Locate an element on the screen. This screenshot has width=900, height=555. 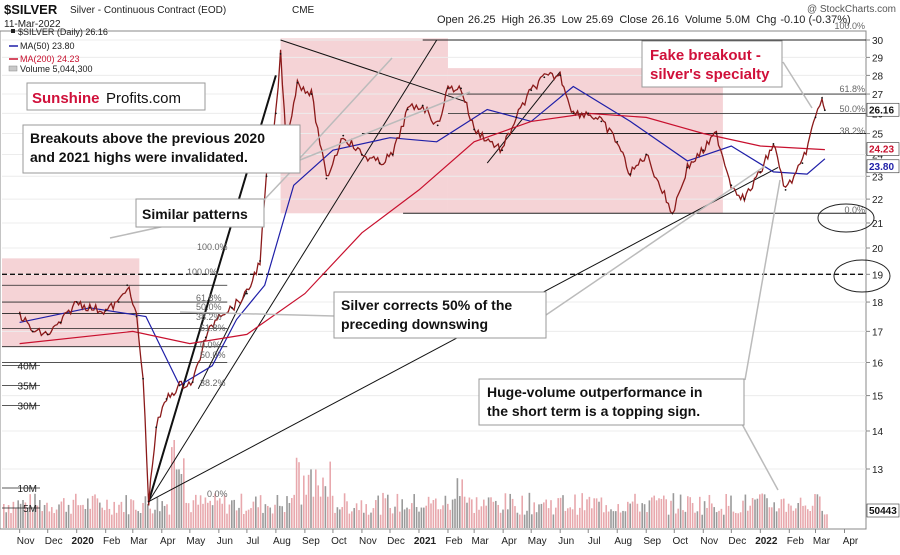
fib-label-left_618b: 61.8% is located at coordinates (213, 328).